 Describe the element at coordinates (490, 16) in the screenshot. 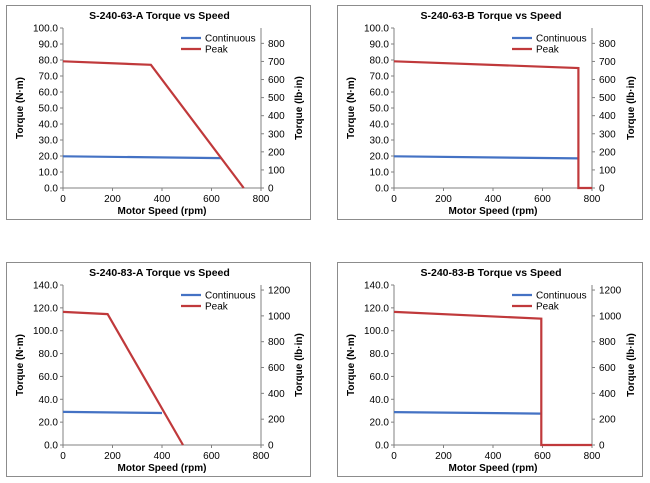

I see `chart-title: S-240-63-B Torque vs Speed` at that location.